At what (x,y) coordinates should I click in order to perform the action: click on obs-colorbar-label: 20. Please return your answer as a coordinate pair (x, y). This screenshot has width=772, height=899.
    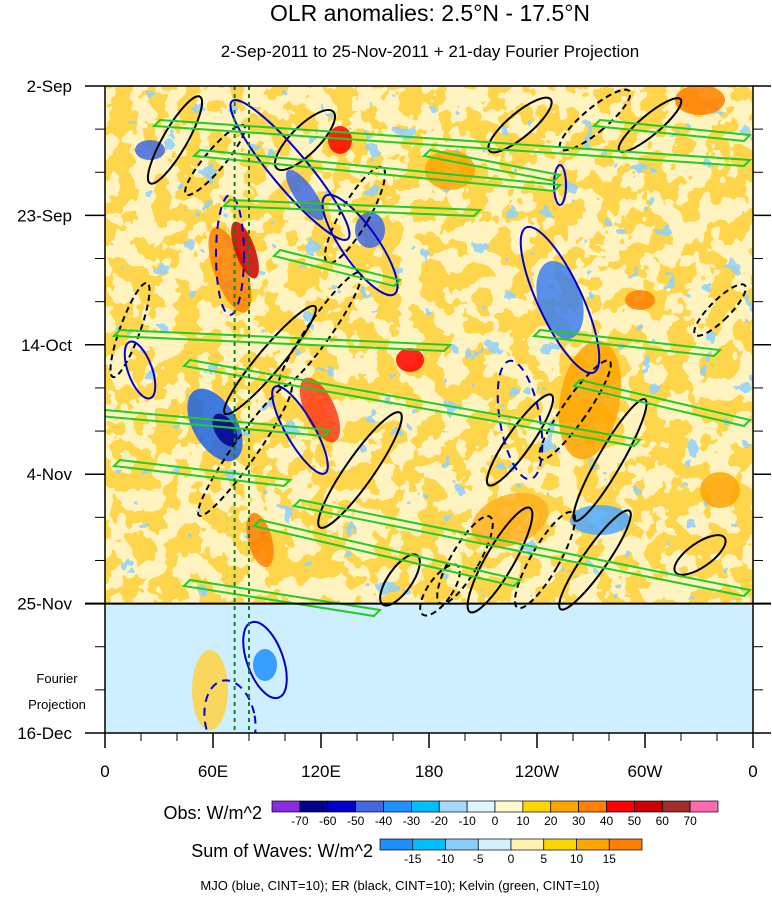
    Looking at the image, I should click on (551, 821).